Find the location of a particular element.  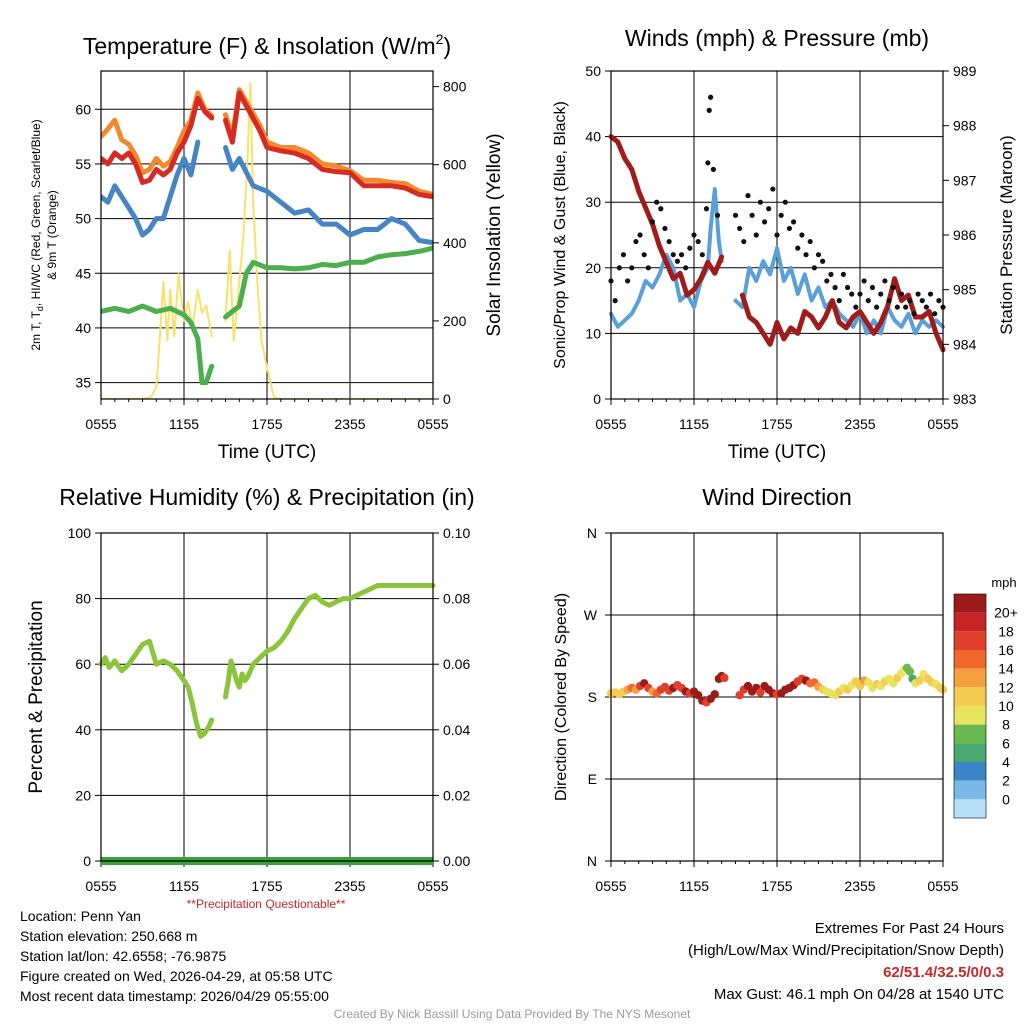

direction-x-tick-label: 1155 is located at coordinates (694, 886).